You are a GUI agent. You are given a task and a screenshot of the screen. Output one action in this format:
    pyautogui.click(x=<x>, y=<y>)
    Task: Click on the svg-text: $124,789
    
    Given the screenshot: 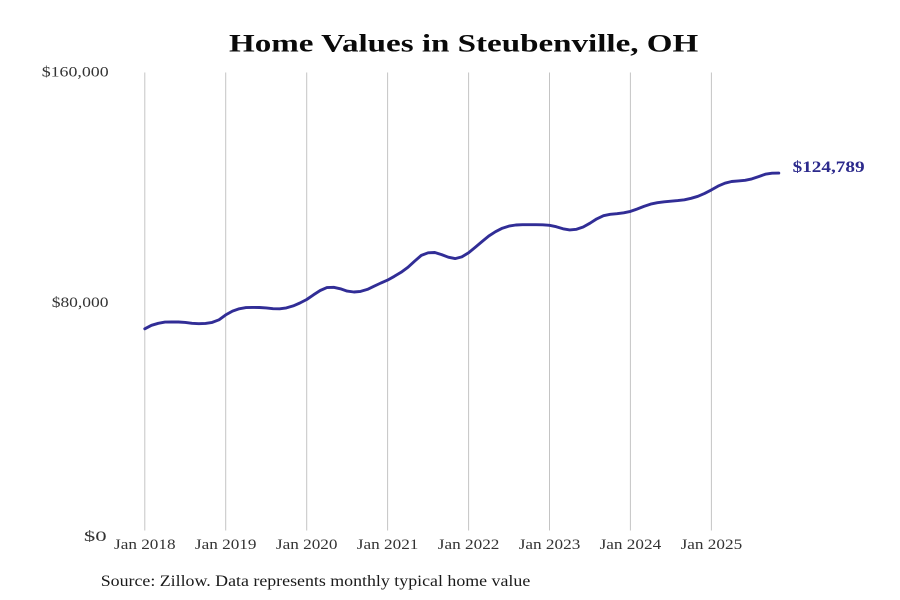 What is the action you would take?
    pyautogui.click(x=829, y=167)
    